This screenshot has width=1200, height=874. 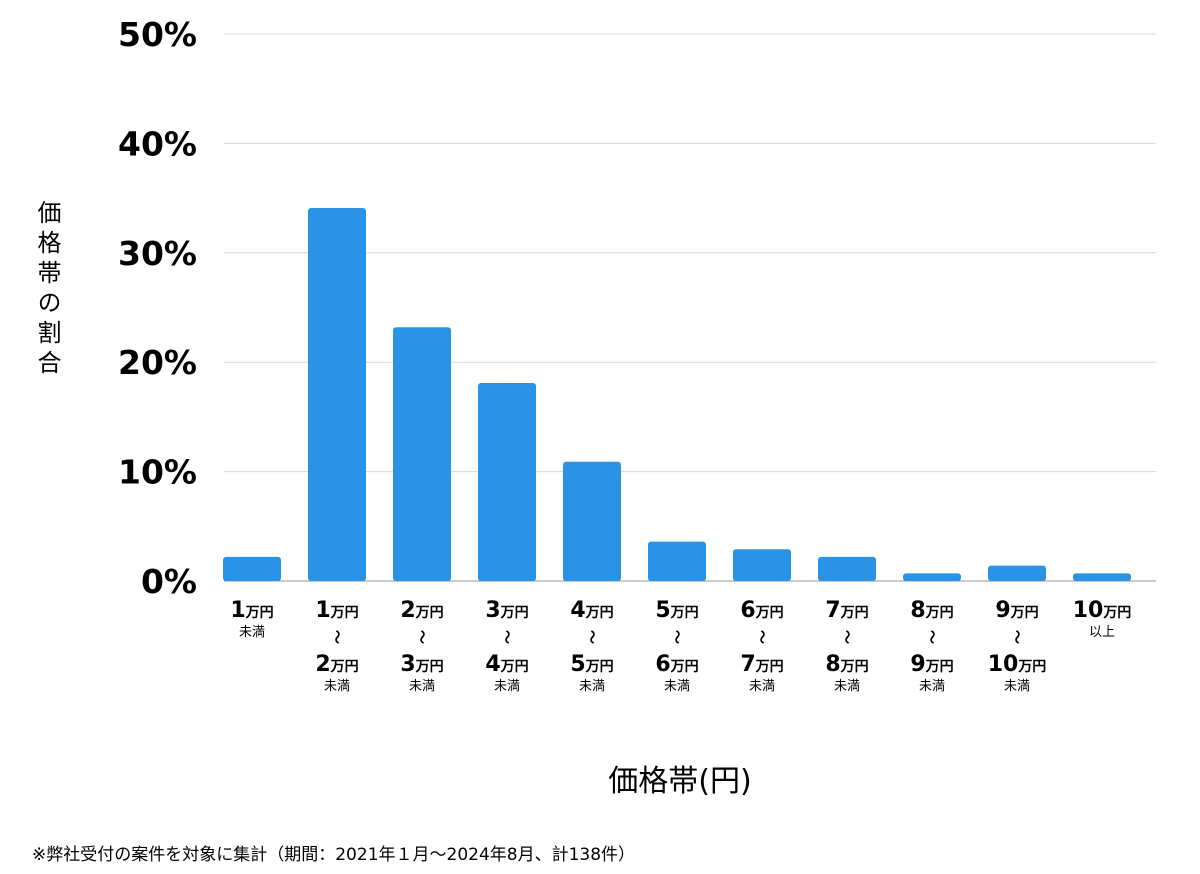 I want to click on x-tick-suffix: 以上, so click(x=1102, y=632).